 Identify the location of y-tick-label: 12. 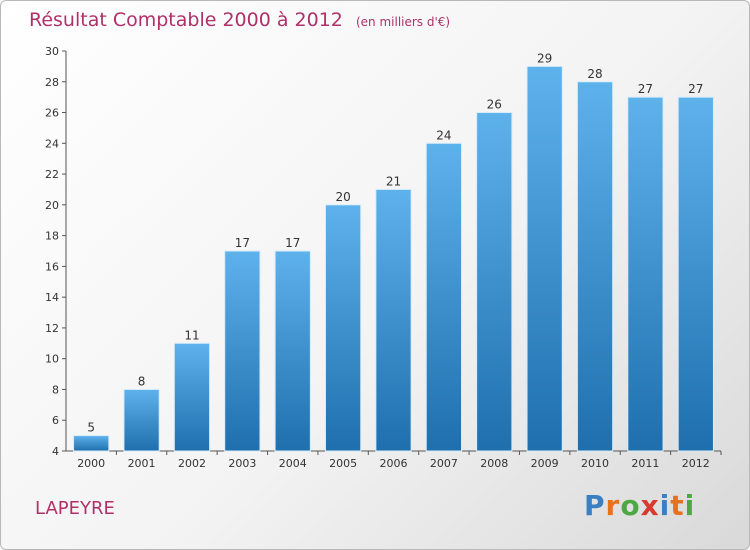
(52, 328).